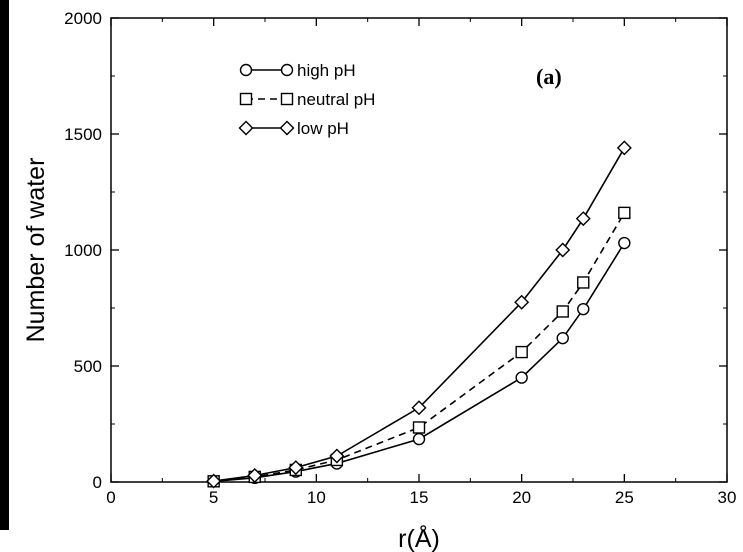 This screenshot has height=552, width=743. I want to click on x-tick-label: 0, so click(110, 497).